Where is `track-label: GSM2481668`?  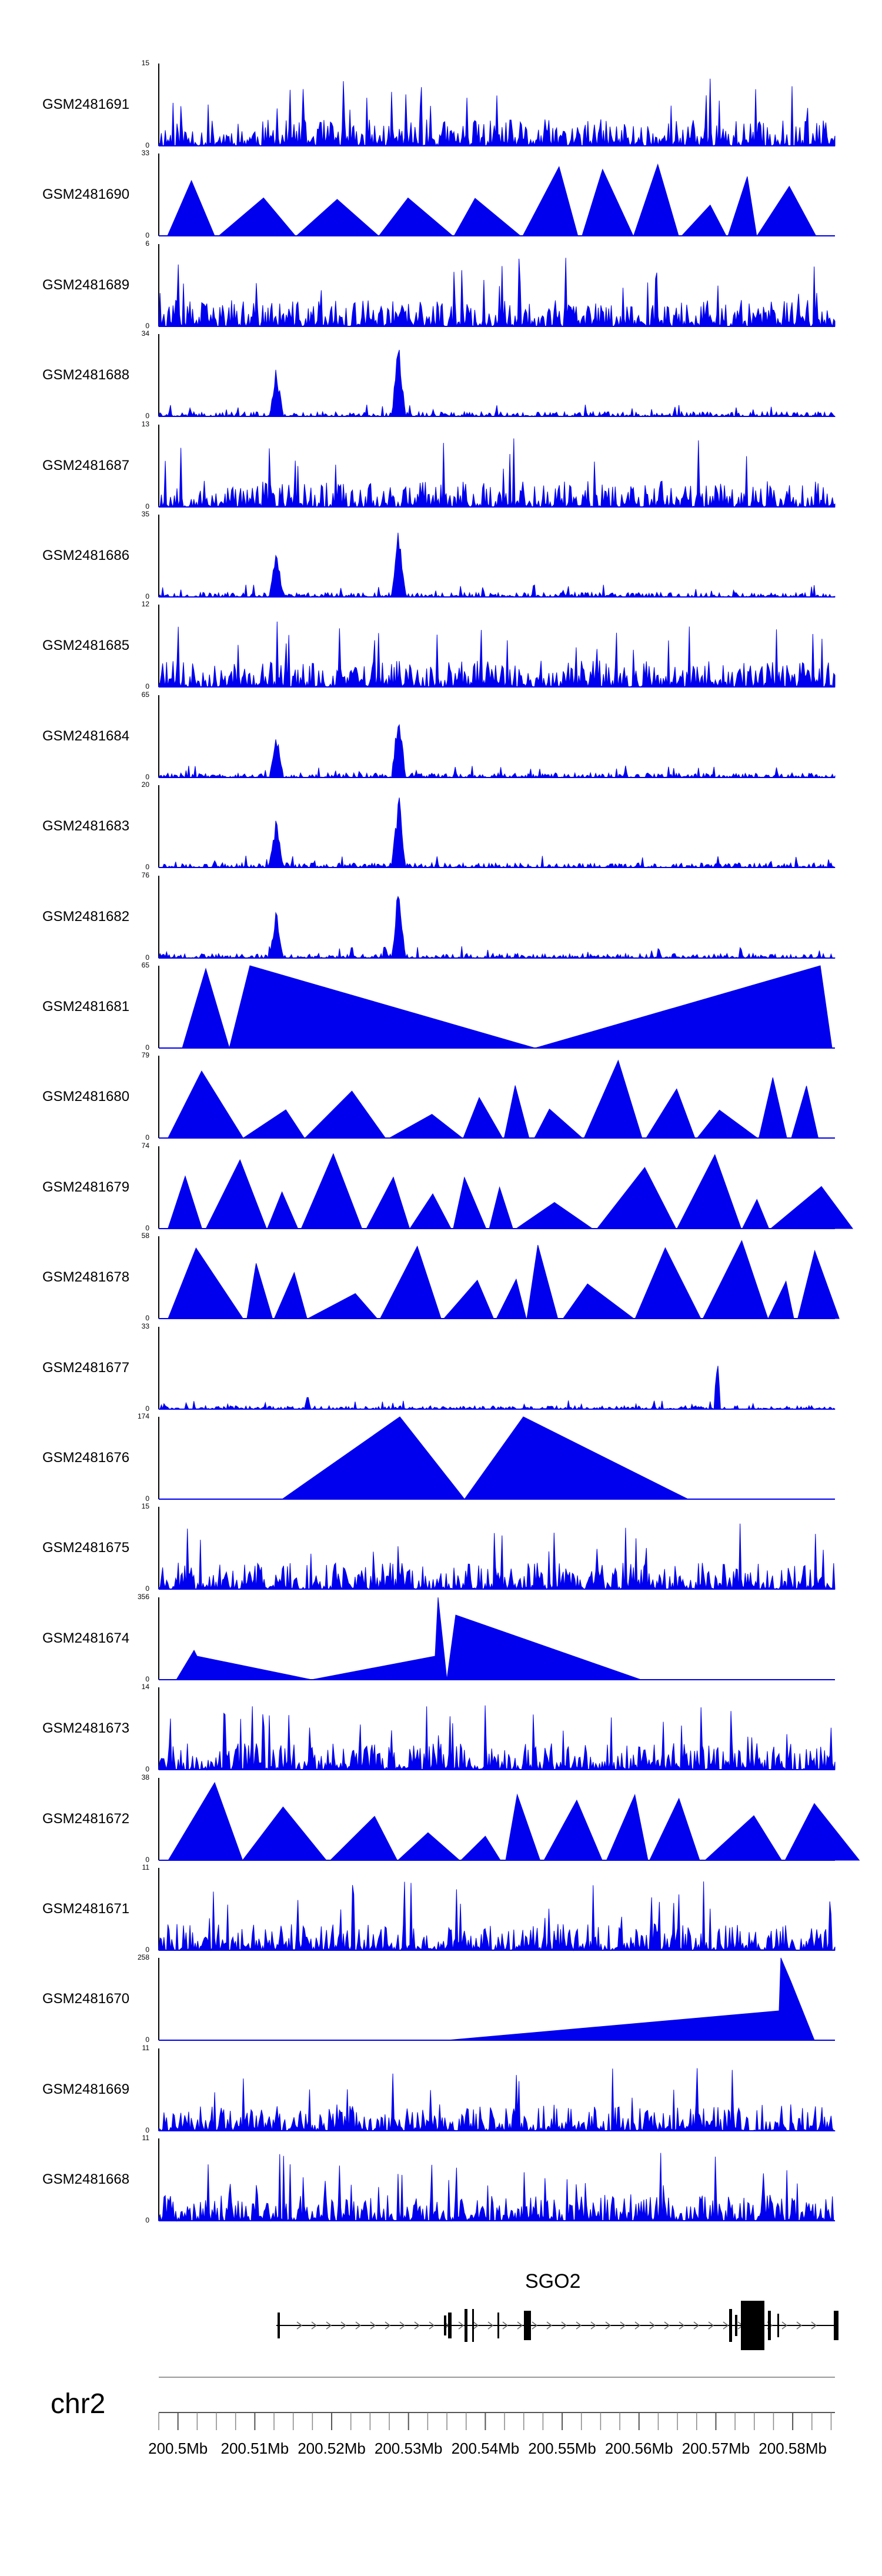 track-label: GSM2481668 is located at coordinates (86, 2179).